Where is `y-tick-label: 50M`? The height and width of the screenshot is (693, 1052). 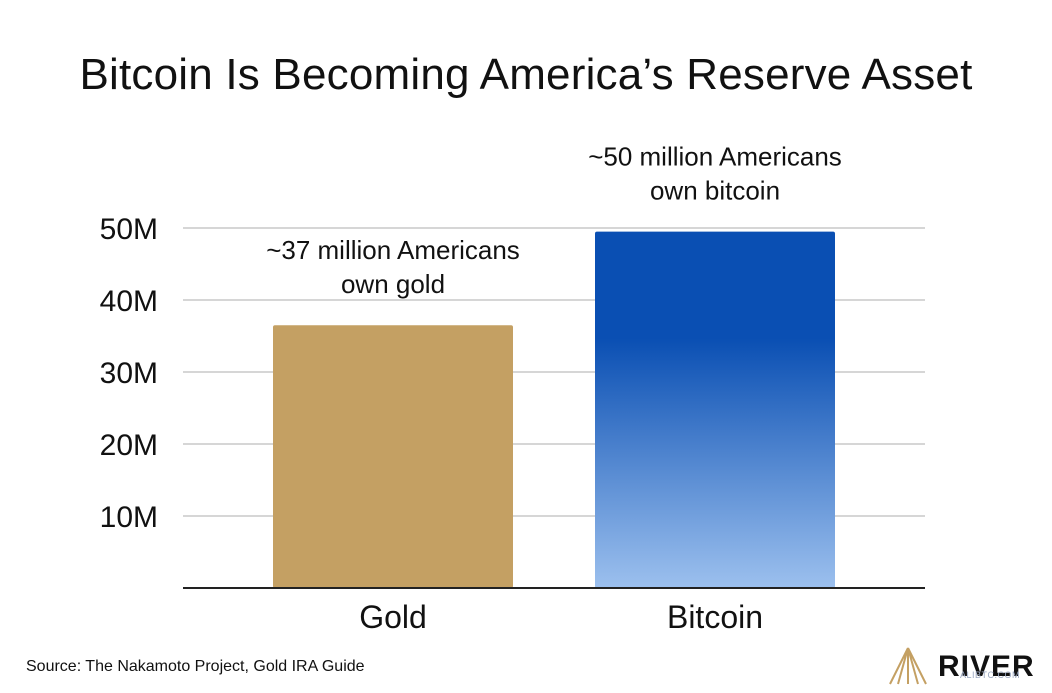
y-tick-label: 50M is located at coordinates (129, 229).